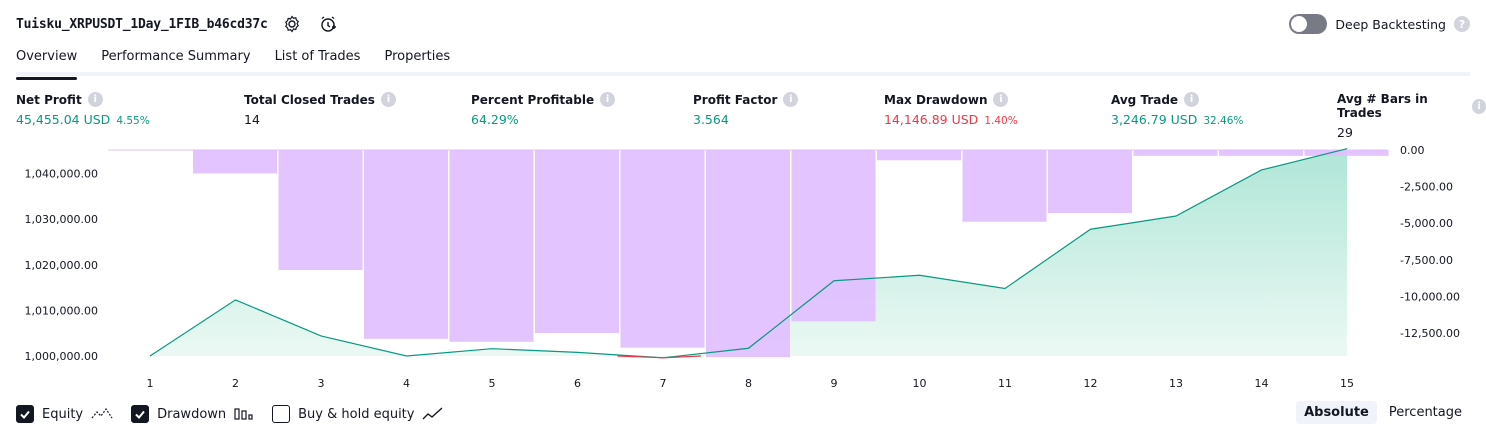 The height and width of the screenshot is (438, 1486). What do you see at coordinates (1336, 412) in the screenshot?
I see `absolute-button: Absolute` at bounding box center [1336, 412].